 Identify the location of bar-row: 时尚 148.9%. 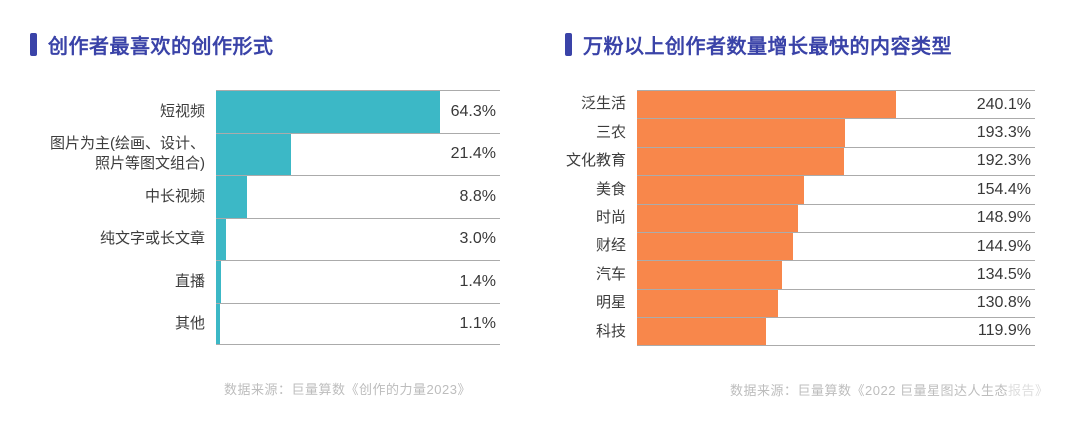
(800, 217).